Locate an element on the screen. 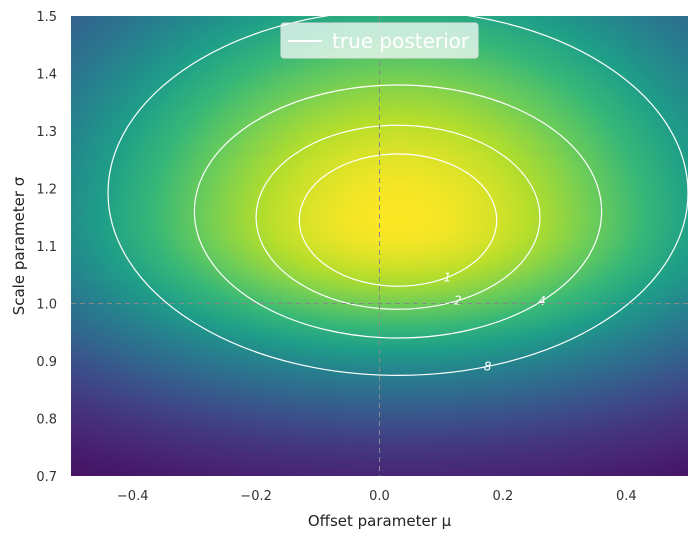 The image size is (700, 541). x-axis-label: Offset parameter μ is located at coordinates (380, 521).